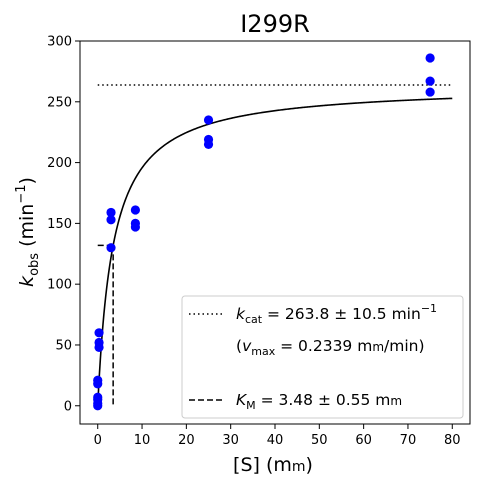 The width and height of the screenshot is (477, 484). Describe the element at coordinates (262, 465) in the screenshot. I see `x-axis-label-main: [S] (m` at that location.